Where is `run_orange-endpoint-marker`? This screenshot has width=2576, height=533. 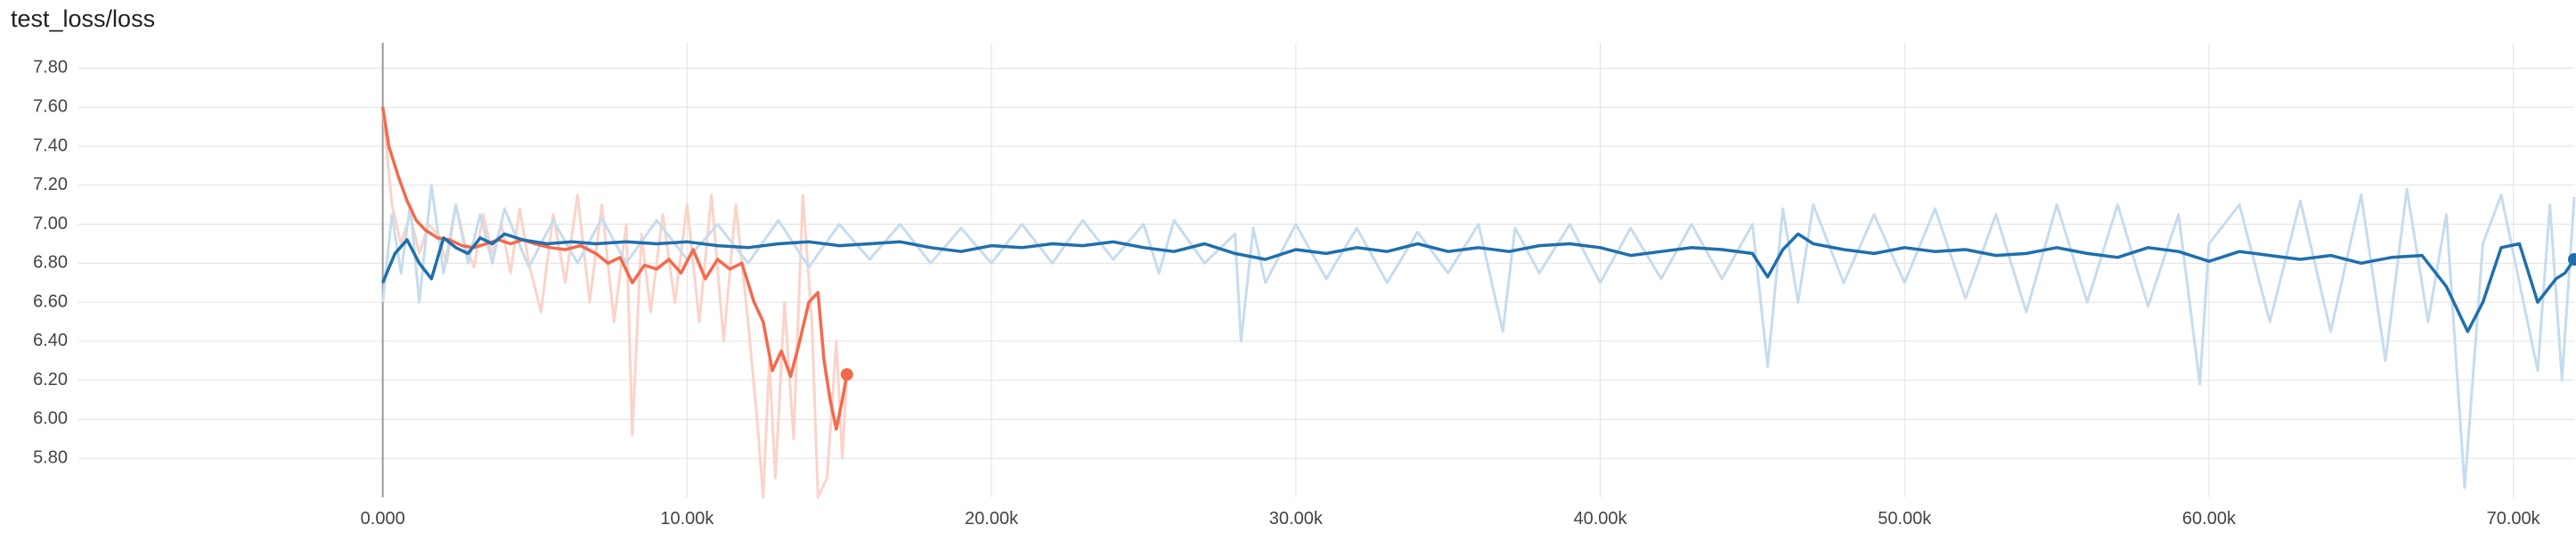 run_orange-endpoint-marker is located at coordinates (846, 374).